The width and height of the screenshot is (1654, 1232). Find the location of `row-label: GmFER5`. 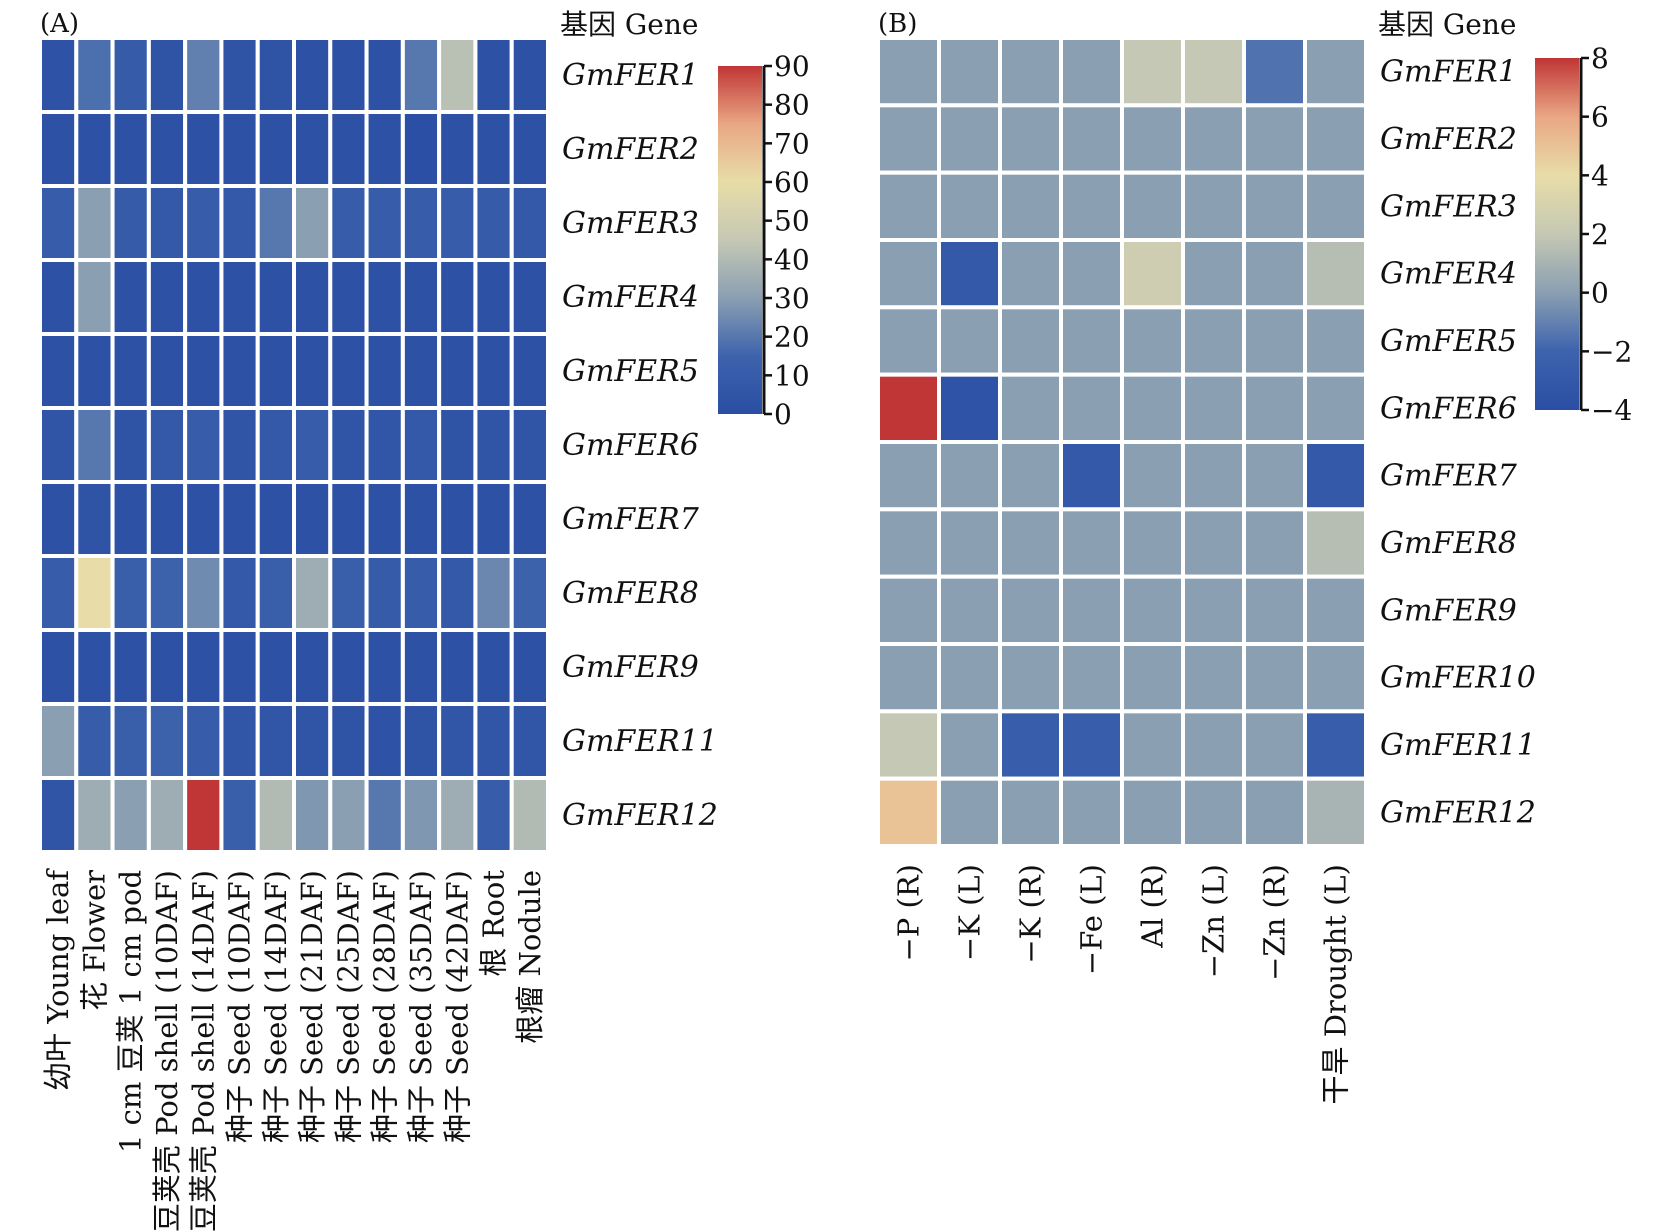

row-label: GmFER5 is located at coordinates (630, 371).